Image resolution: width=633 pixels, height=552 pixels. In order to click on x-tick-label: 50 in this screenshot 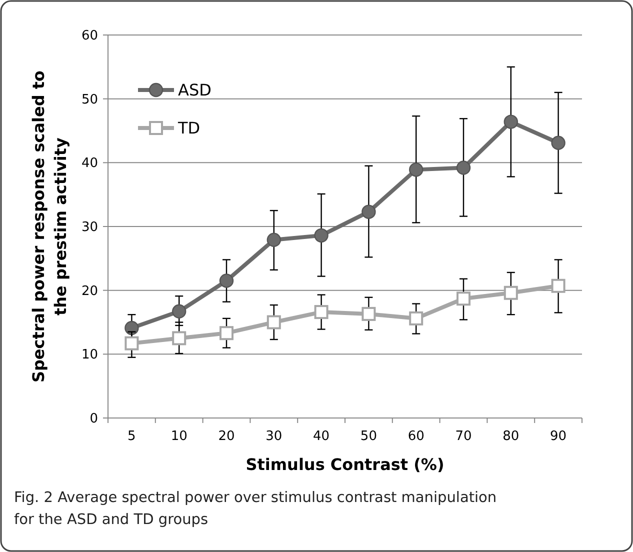, I will do `click(368, 436)`.